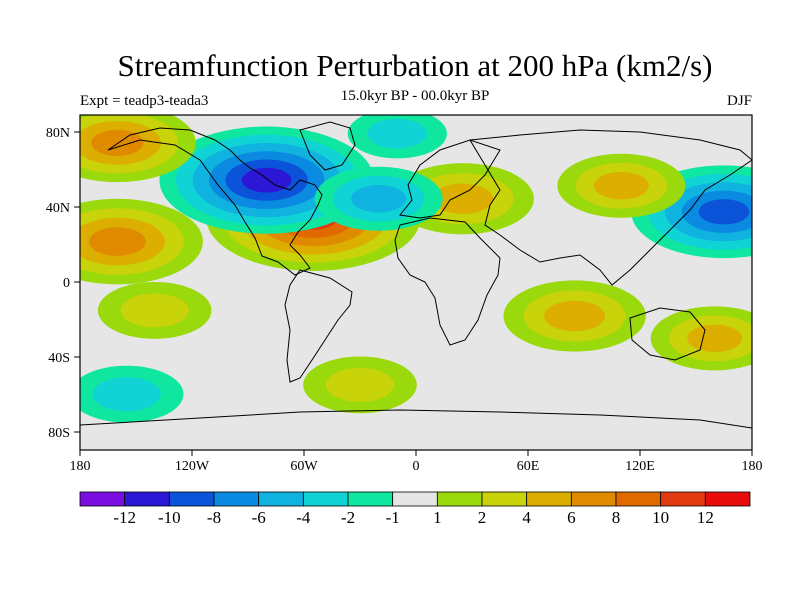 This screenshot has height=600, width=800. What do you see at coordinates (660, 517) in the screenshot?
I see `colorbar-label: 10` at bounding box center [660, 517].